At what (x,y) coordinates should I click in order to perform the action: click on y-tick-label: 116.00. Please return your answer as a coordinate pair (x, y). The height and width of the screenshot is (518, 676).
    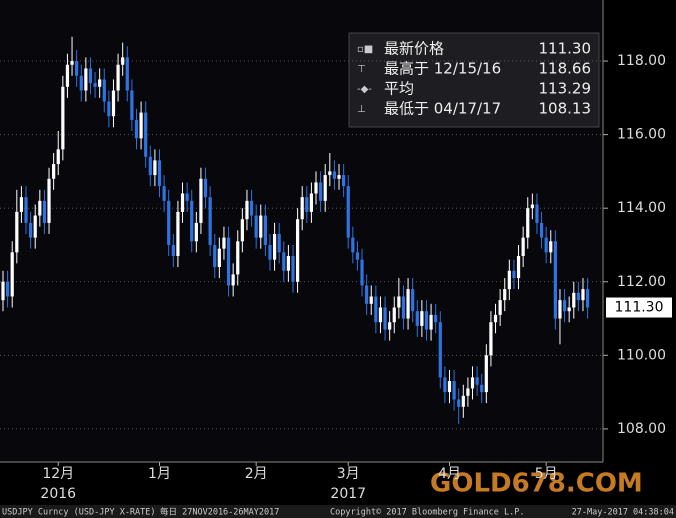
    Looking at the image, I should click on (641, 135).